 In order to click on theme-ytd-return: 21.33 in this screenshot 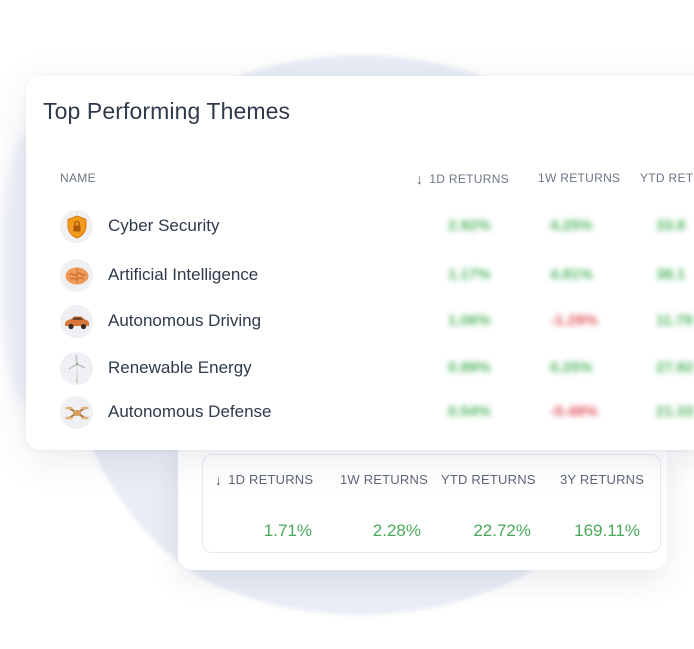, I will do `click(675, 411)`.